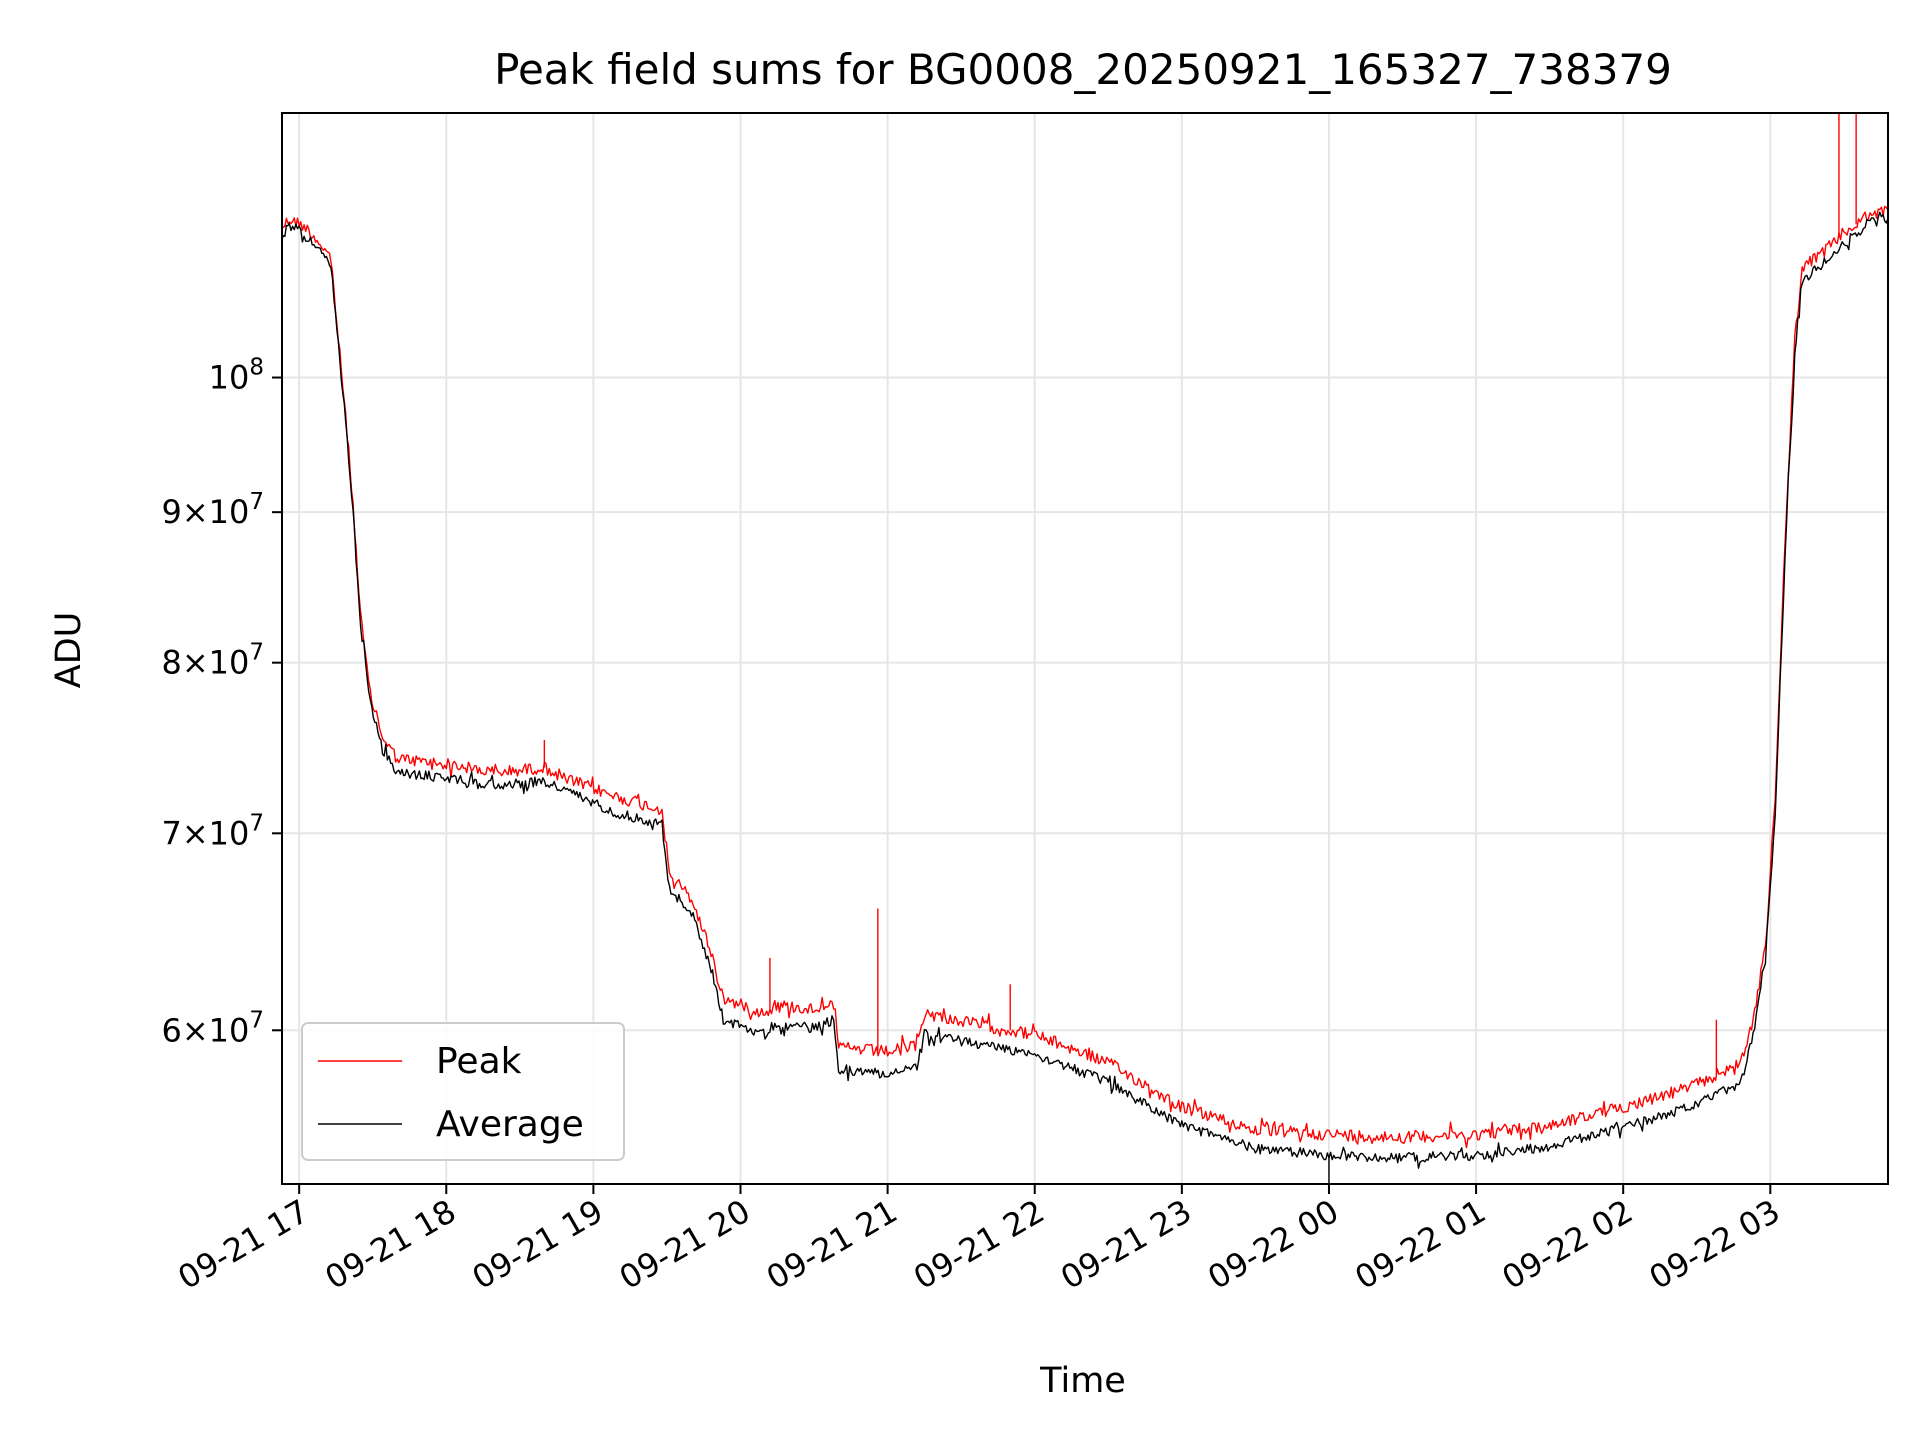  I want to click on legend: Peak Average, so click(463, 1091).